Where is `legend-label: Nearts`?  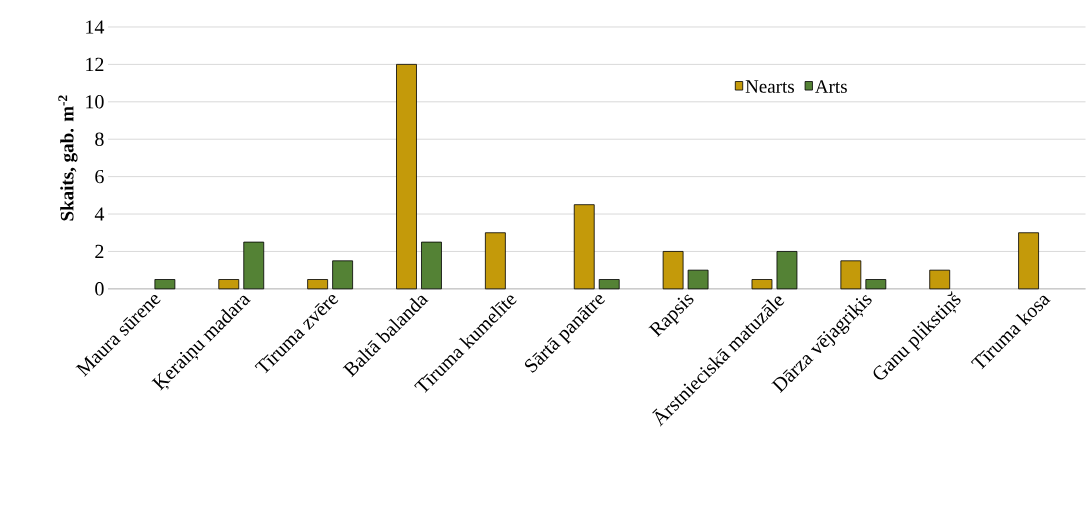 legend-label: Nearts is located at coordinates (769, 86).